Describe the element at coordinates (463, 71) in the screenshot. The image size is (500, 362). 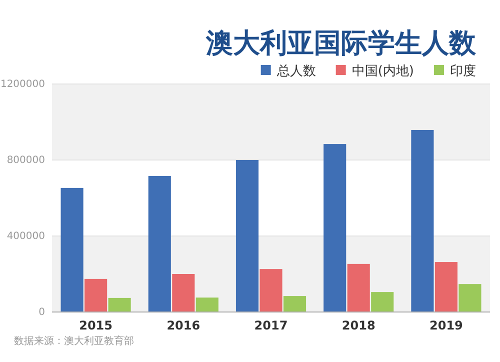
I see `legend-label: 印度` at that location.